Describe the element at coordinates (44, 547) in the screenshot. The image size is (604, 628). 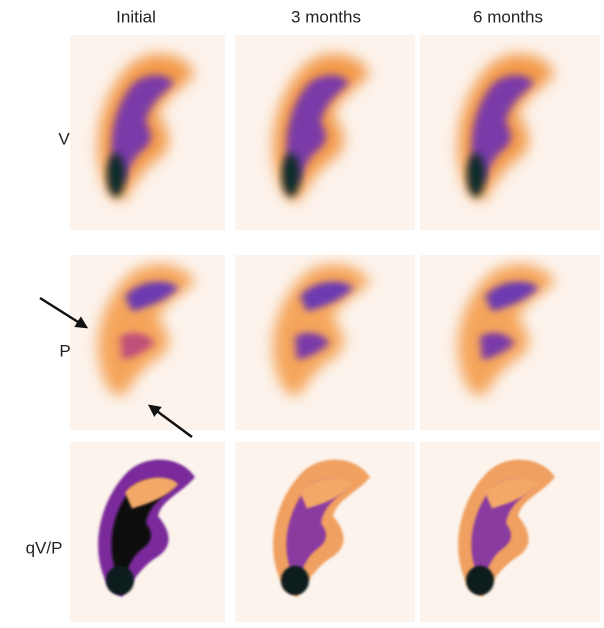
I see `row-label: qV/P` at that location.